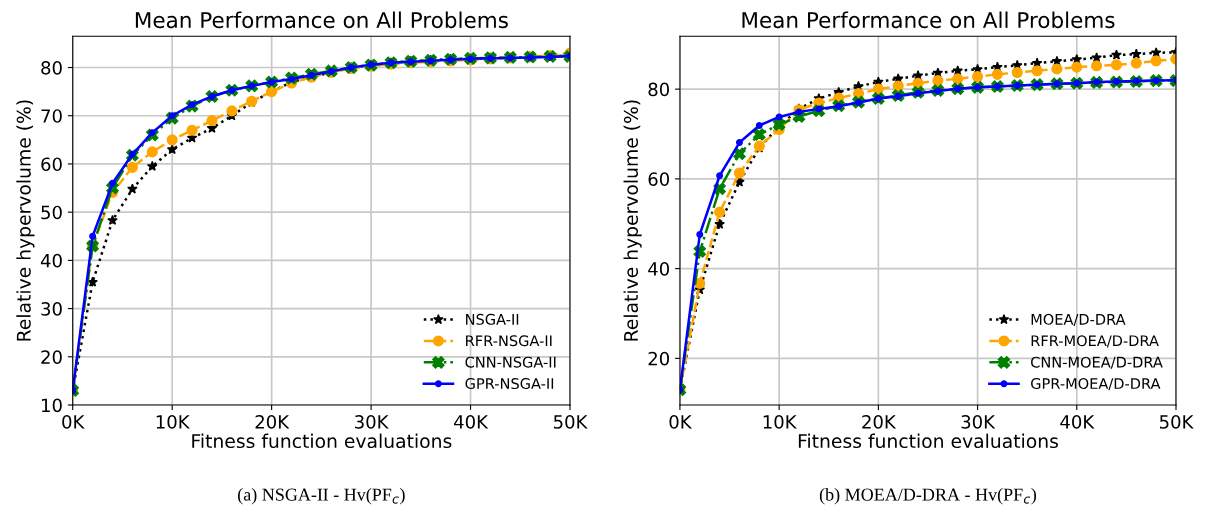 The image size is (1212, 517). Describe the element at coordinates (928, 496) in the screenshot. I see `text: (b) MOEA/D-DRA - Hv(PF$_{c}$)` at that location.